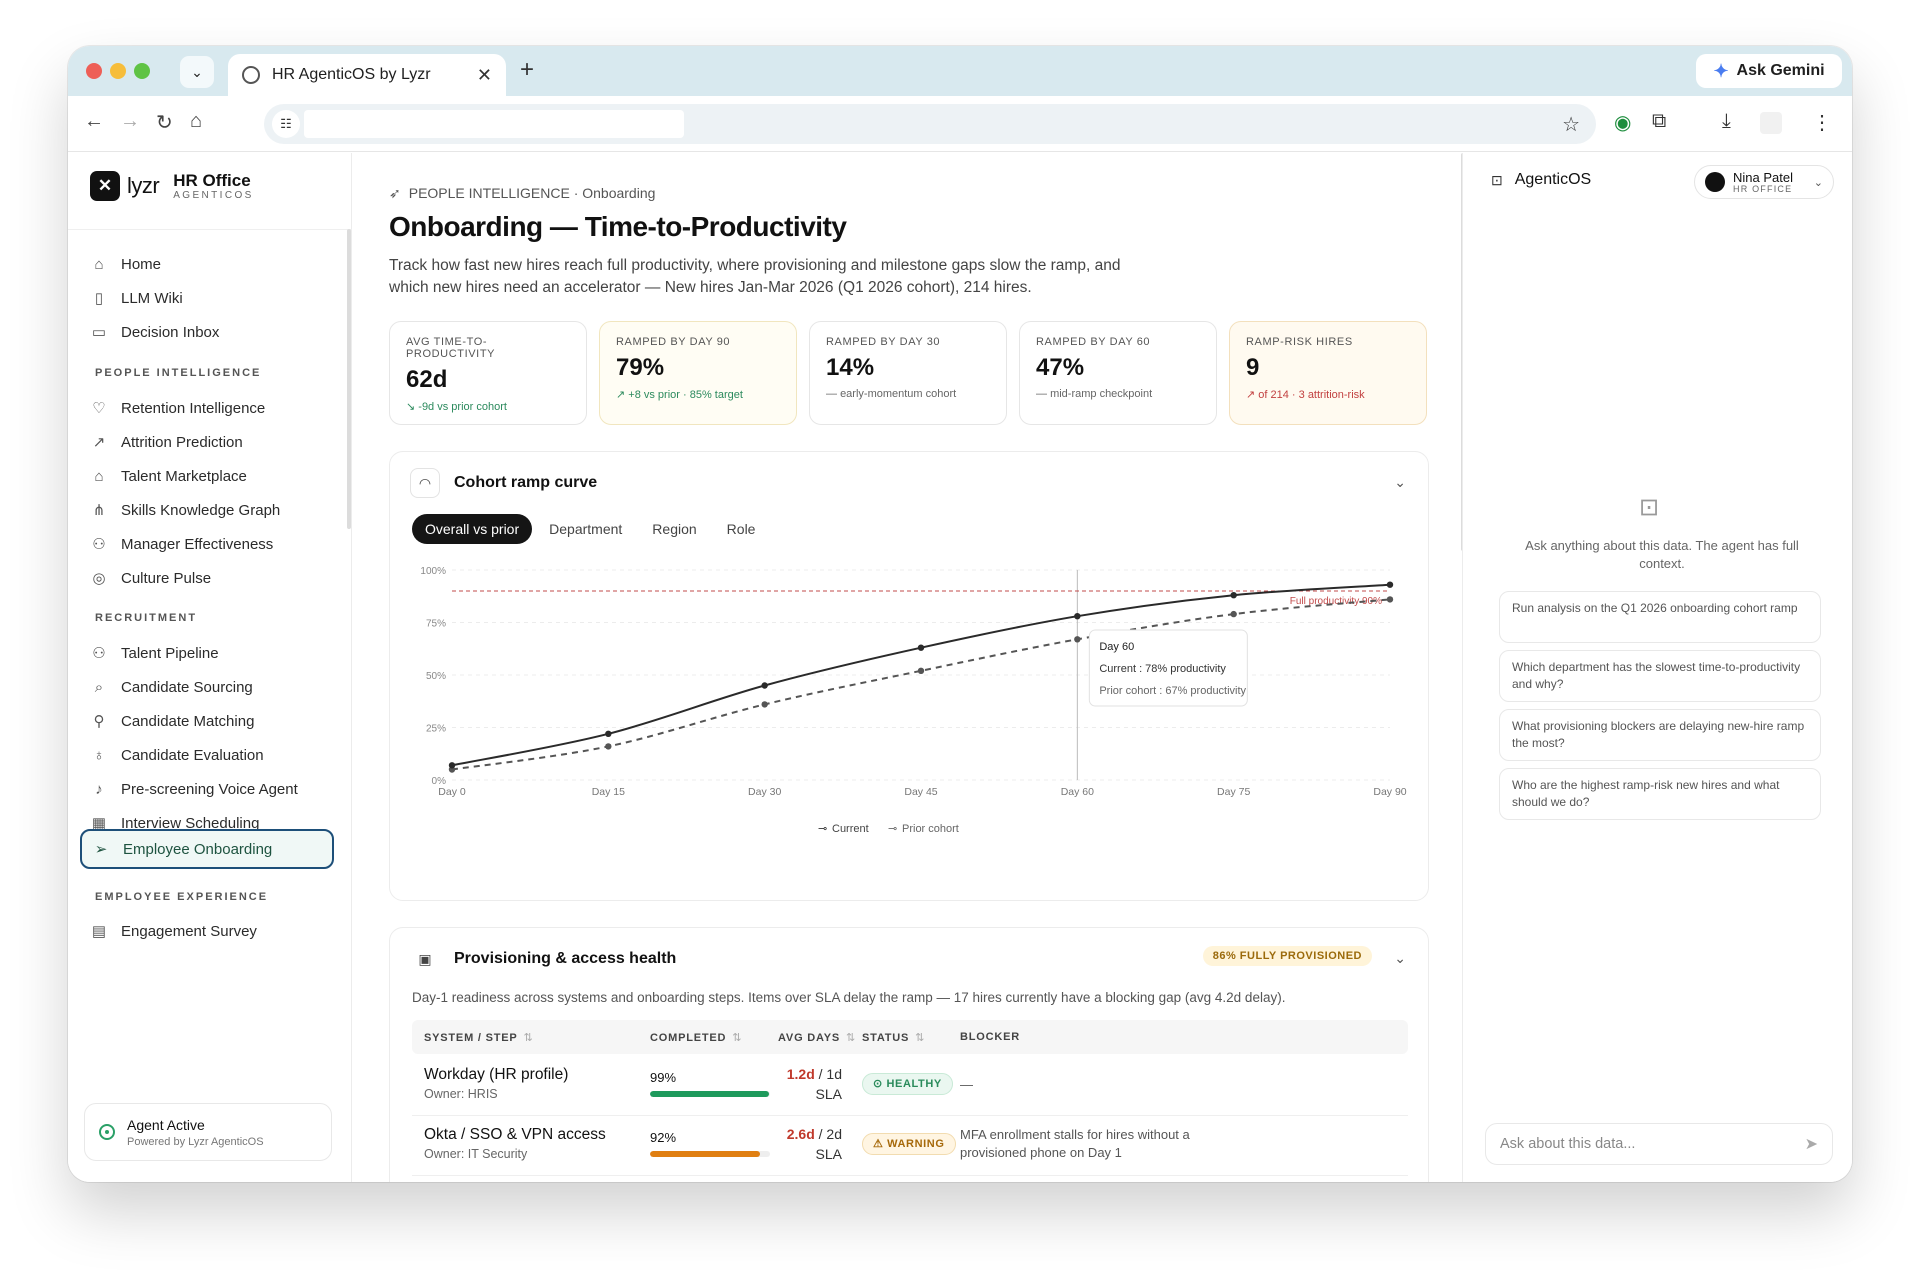 The height and width of the screenshot is (1274, 1920). What do you see at coordinates (176, 755) in the screenshot?
I see `sidebar-item-candidate-evaluation: ♁ Candidate Evaluation` at bounding box center [176, 755].